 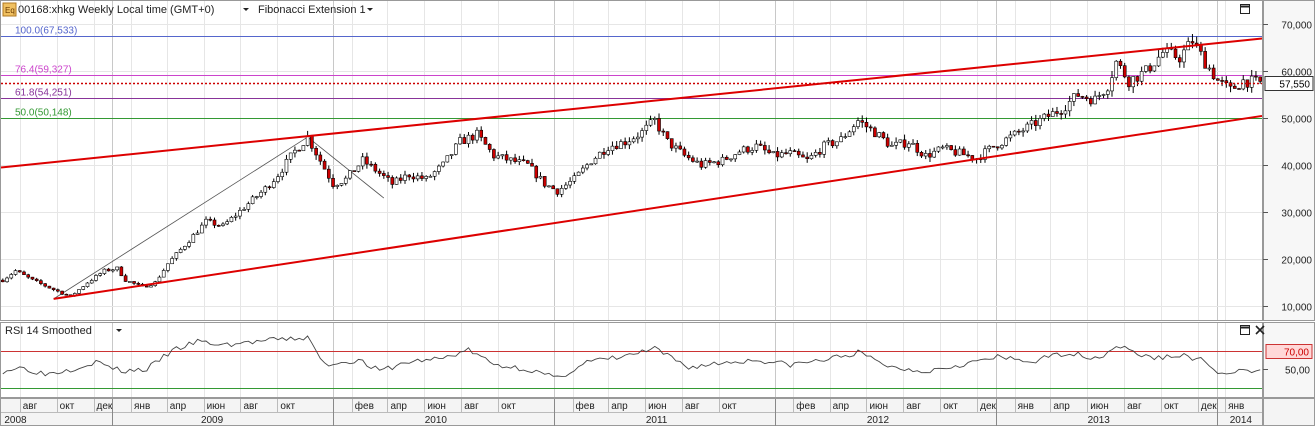 I want to click on rsi-dropdown-arrow-icon, so click(x=119, y=330).